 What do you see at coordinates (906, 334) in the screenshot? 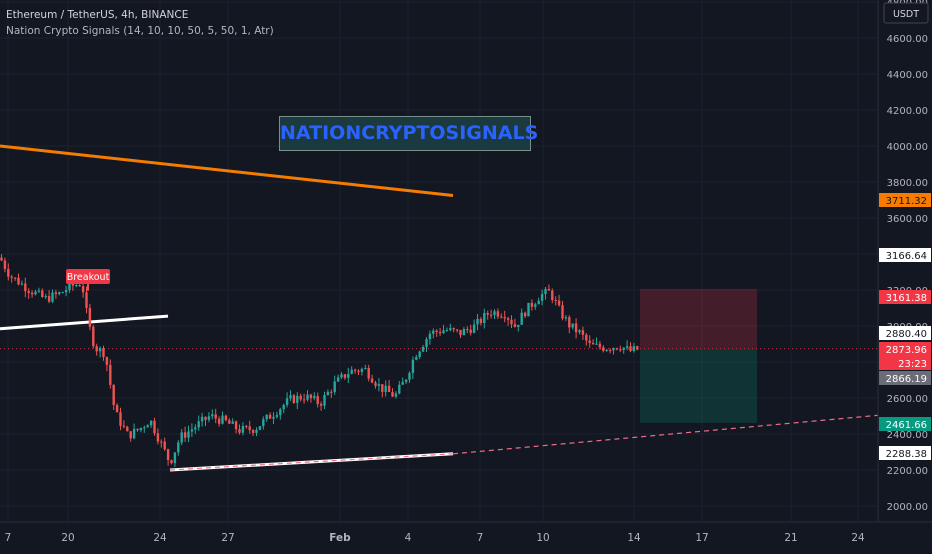
I see `price-tag-prev_close-label: 2880.40` at bounding box center [906, 334].